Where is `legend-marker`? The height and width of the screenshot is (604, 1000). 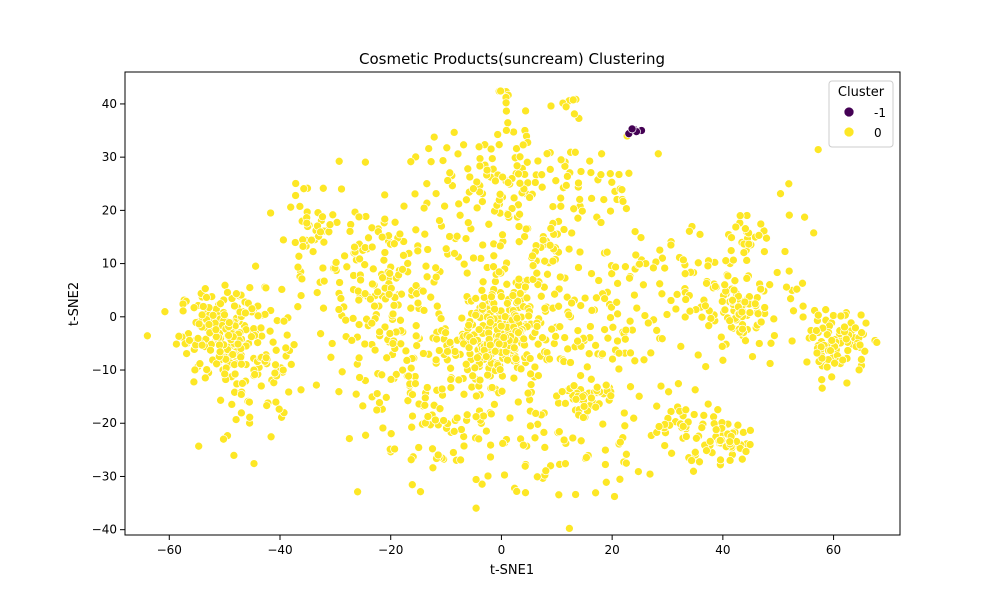
legend-marker is located at coordinates (849, 112).